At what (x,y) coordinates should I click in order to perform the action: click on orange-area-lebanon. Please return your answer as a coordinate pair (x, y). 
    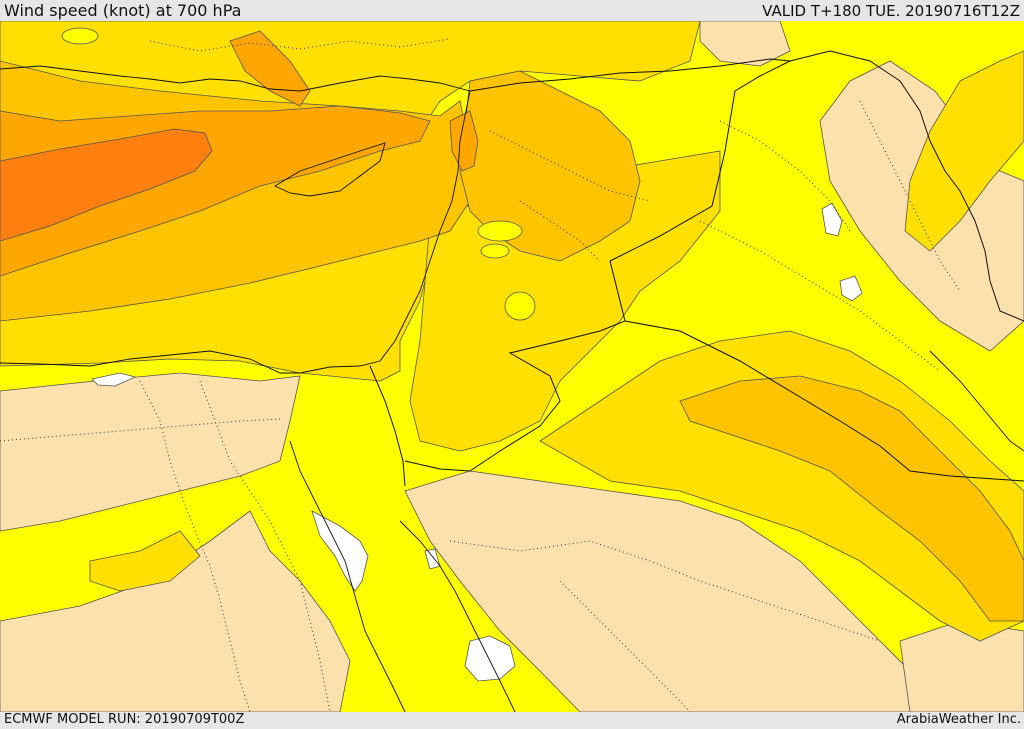
    Looking at the image, I should click on (464, 141).